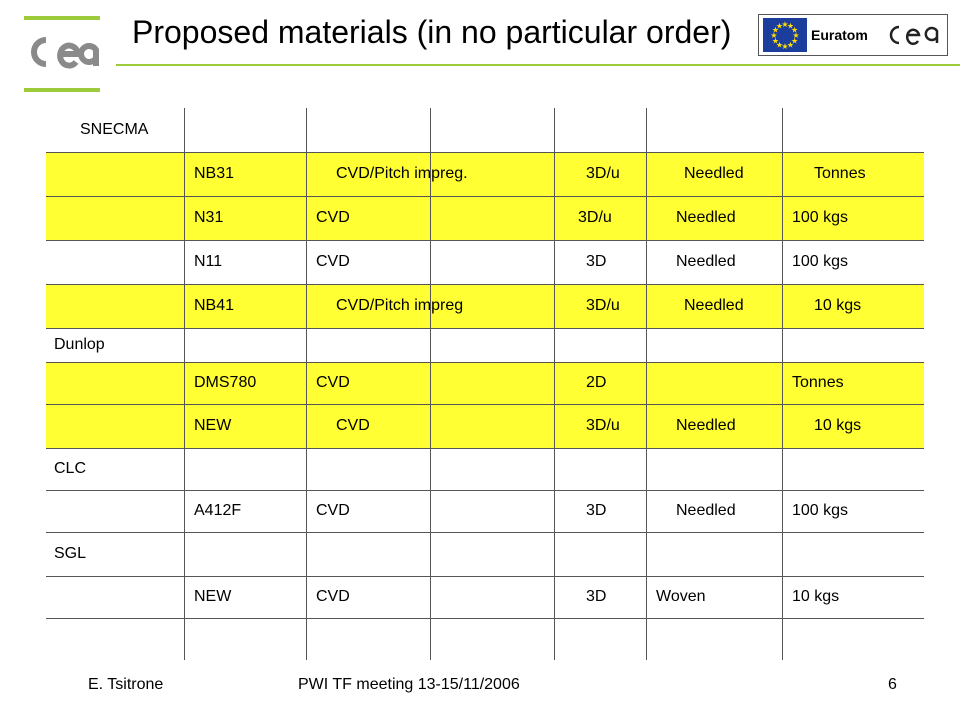 The height and width of the screenshot is (720, 960). I want to click on table-cell: Dunlop, so click(79, 344).